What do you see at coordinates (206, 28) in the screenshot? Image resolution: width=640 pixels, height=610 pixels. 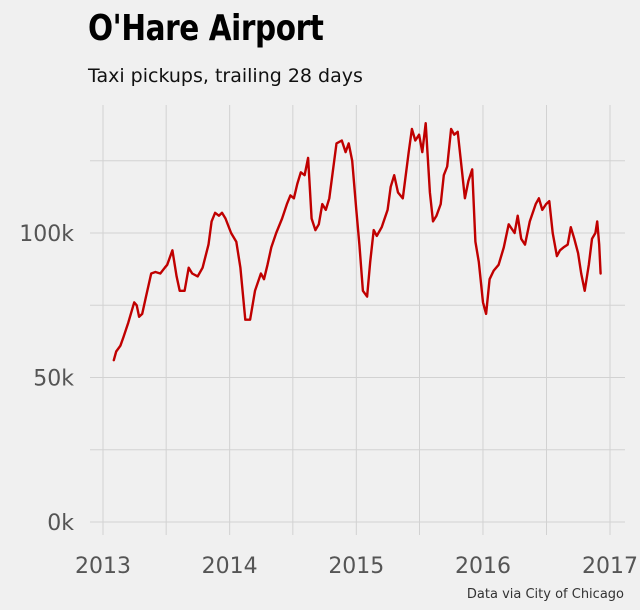 I see `chart-title: O'Hare Airport` at bounding box center [206, 28].